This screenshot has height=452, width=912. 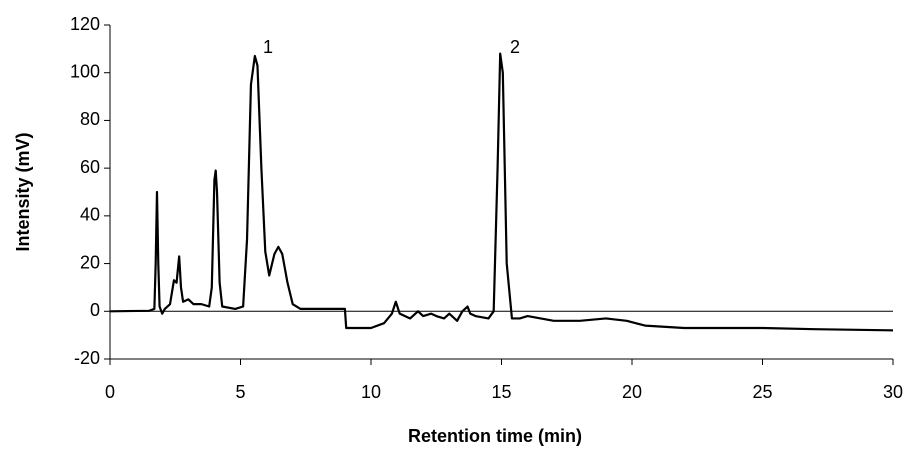 What do you see at coordinates (90, 215) in the screenshot?
I see `y-tick-label: 40` at bounding box center [90, 215].